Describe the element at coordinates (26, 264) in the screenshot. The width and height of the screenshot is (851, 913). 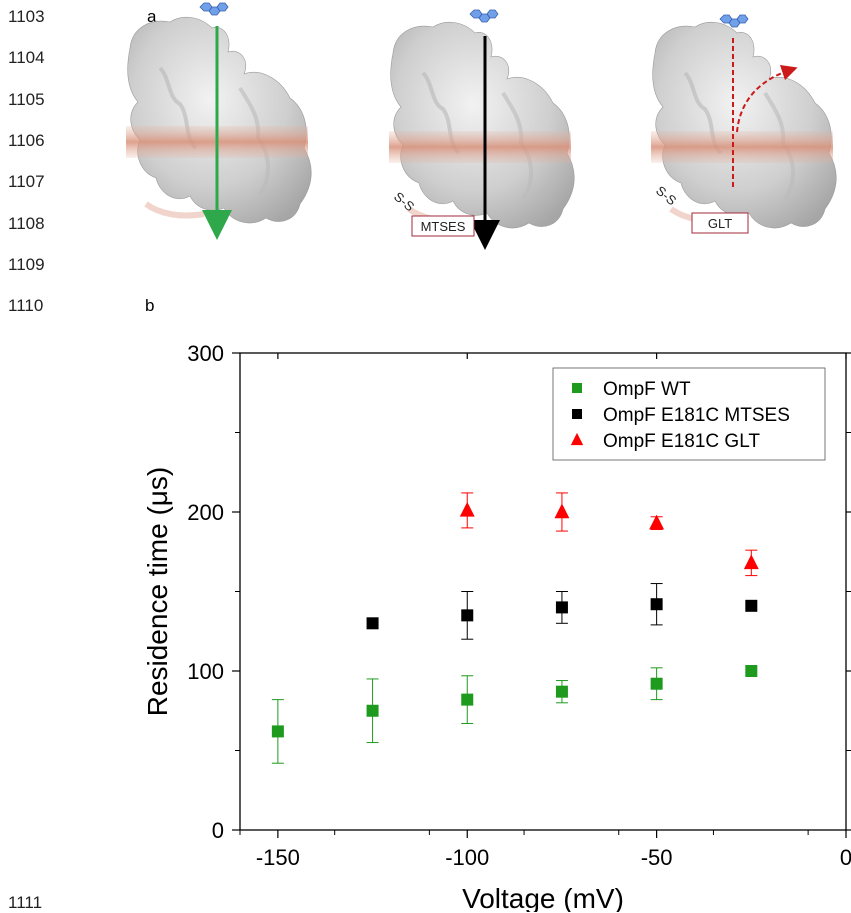
I see `line-number: 1109` at that location.